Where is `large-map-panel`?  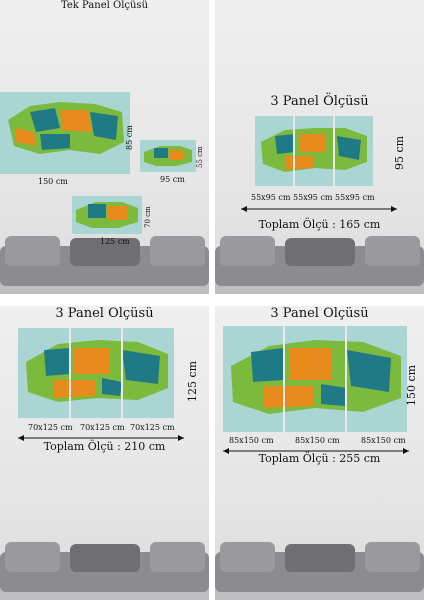
large-map-panel is located at coordinates (65, 133).